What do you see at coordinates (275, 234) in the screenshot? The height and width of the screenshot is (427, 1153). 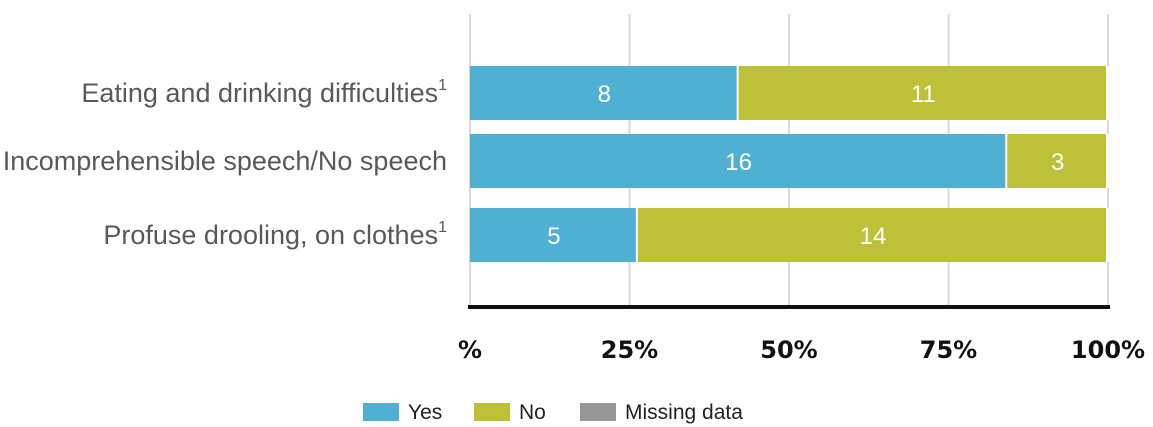 I see `category-label: Profuse drooling, on clothes1` at bounding box center [275, 234].